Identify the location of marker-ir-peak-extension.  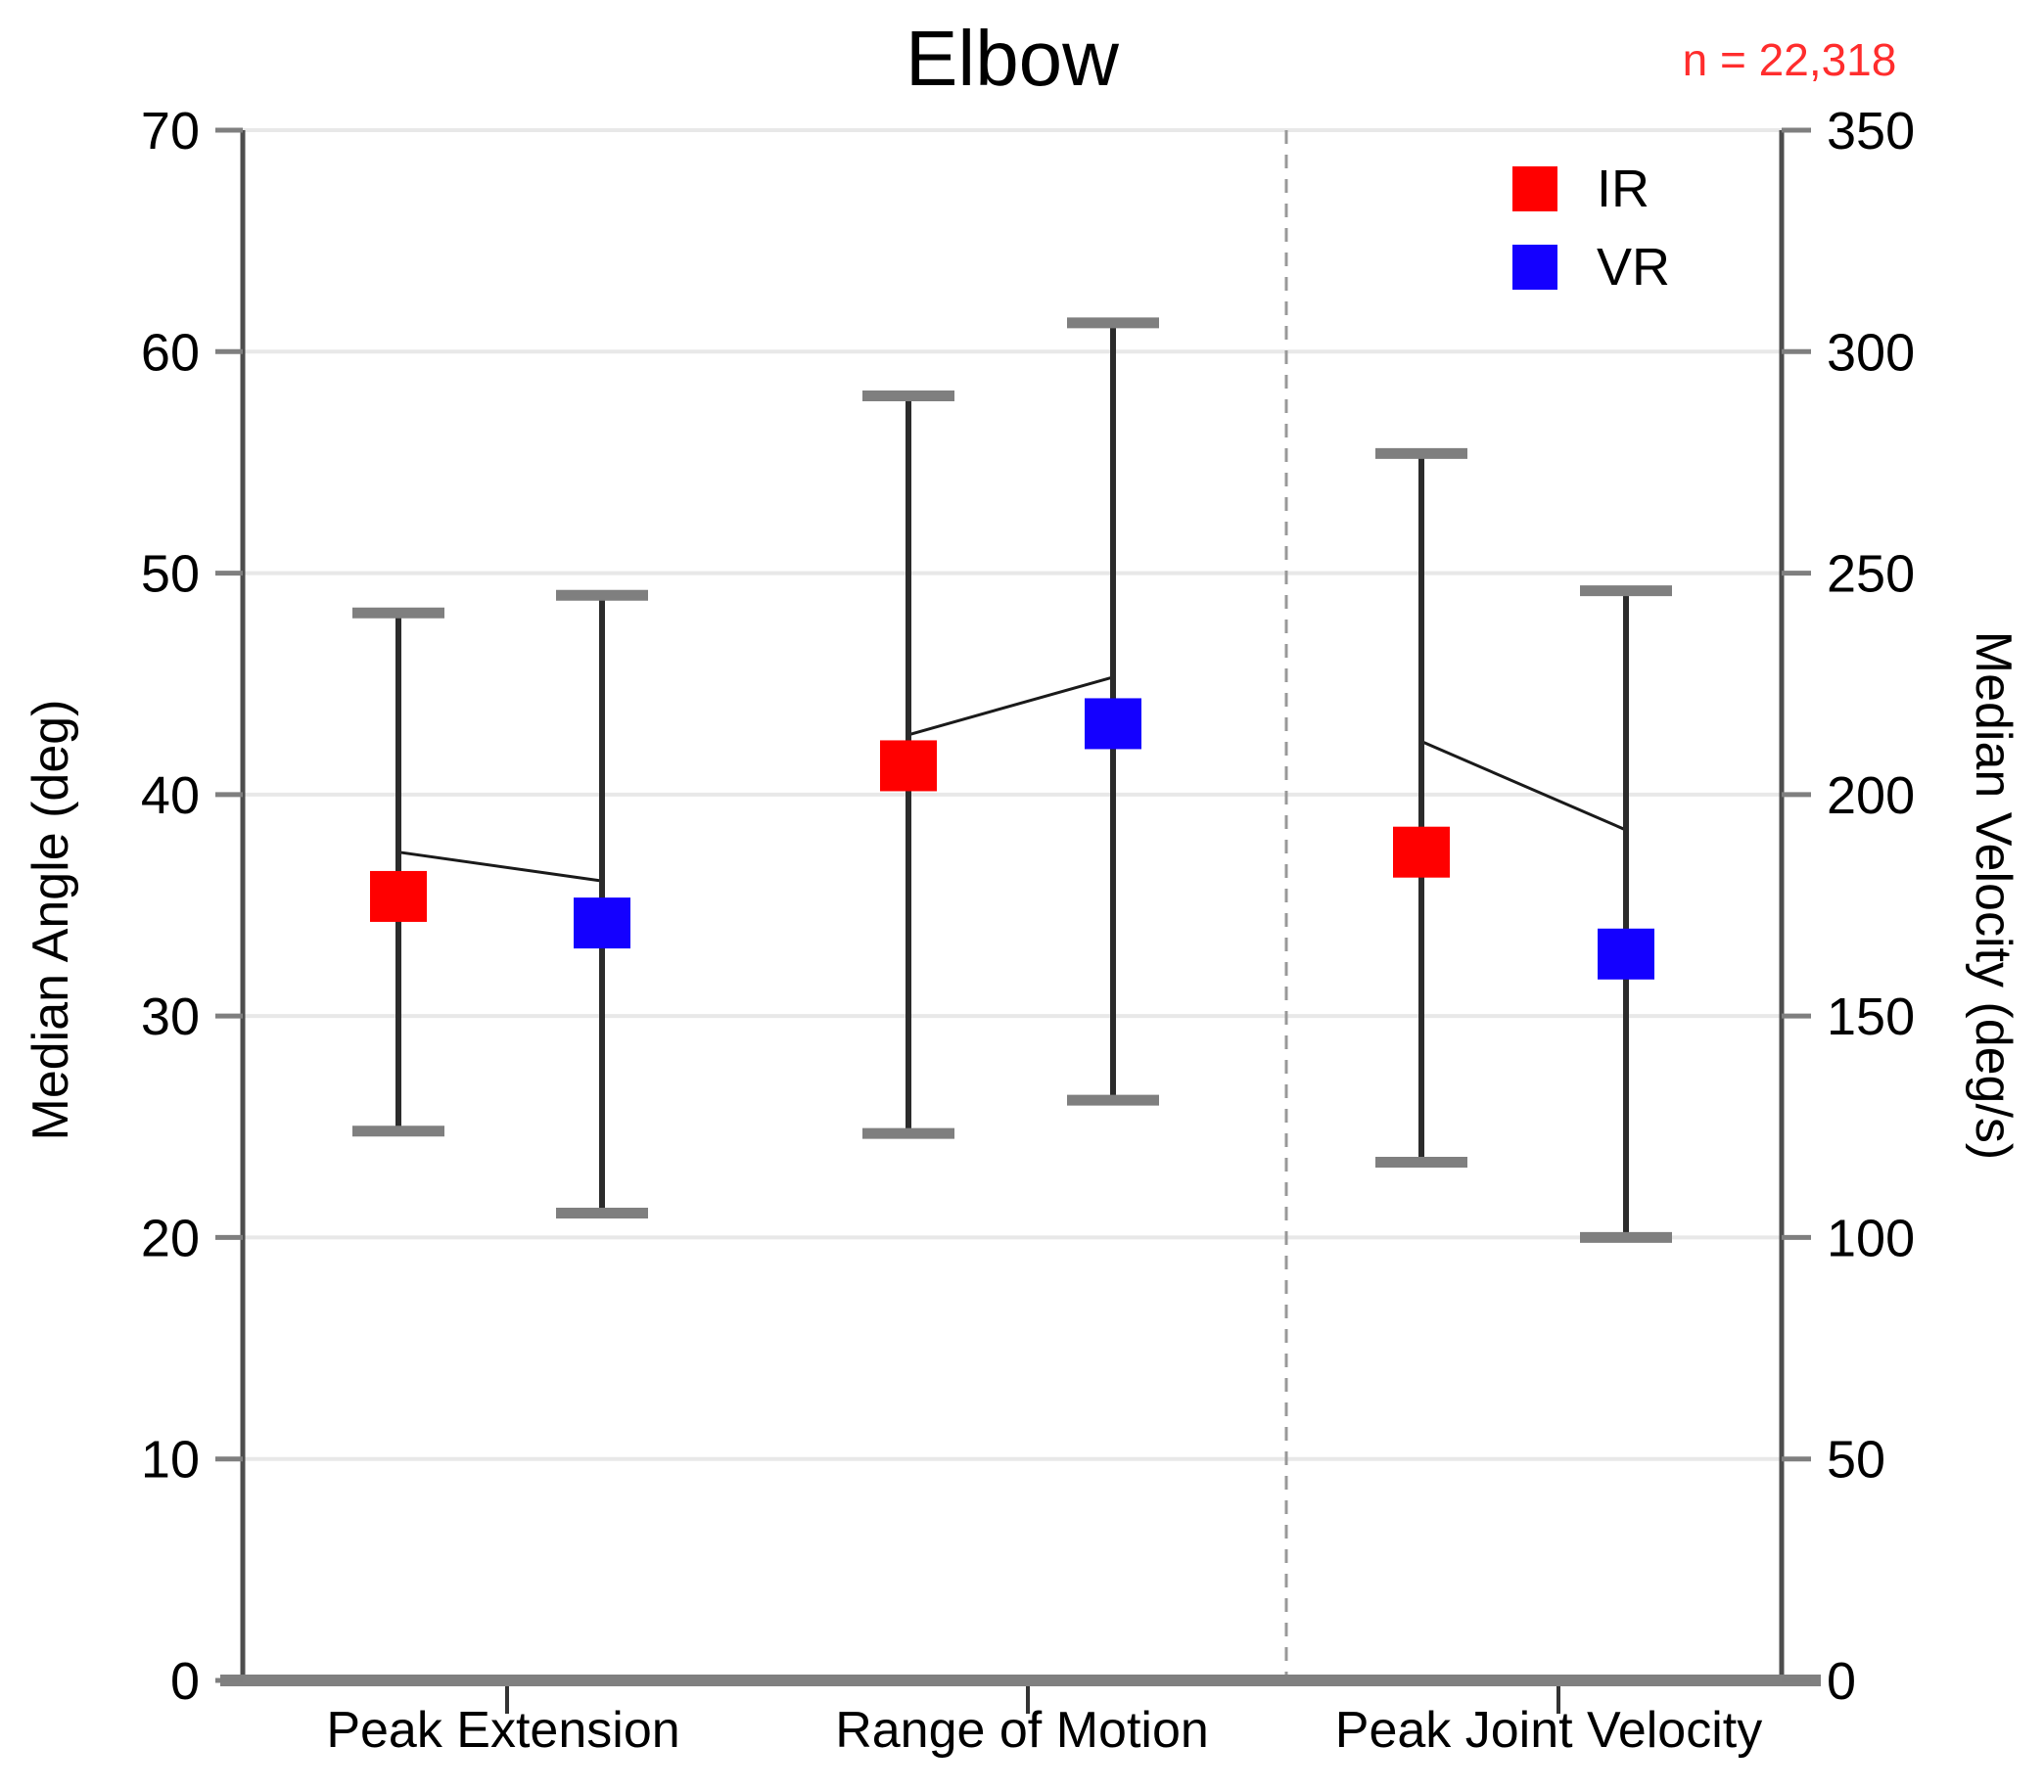
(398, 896).